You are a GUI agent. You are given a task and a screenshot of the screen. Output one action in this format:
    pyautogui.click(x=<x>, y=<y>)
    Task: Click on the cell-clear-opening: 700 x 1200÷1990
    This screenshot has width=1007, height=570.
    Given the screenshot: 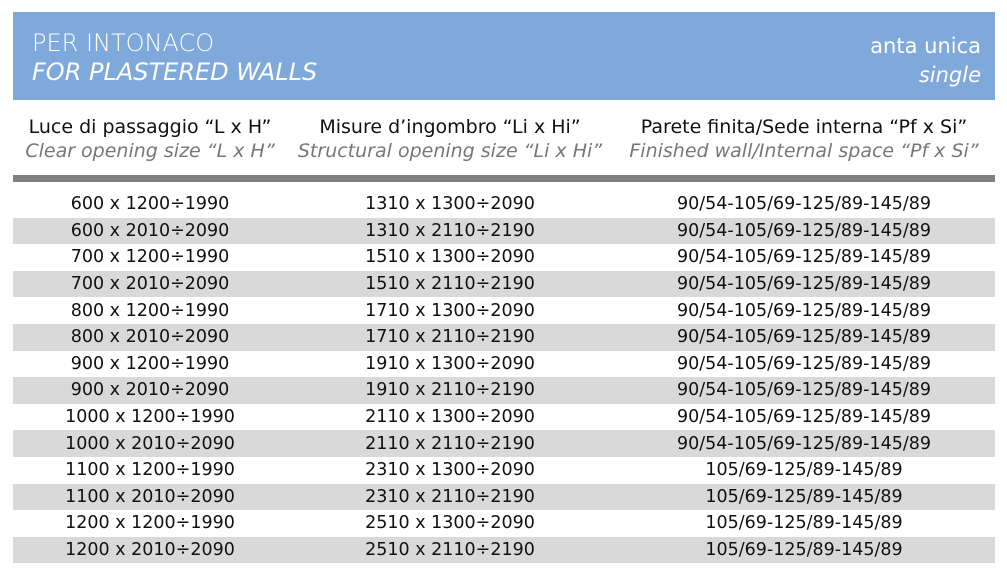 What is the action you would take?
    pyautogui.click(x=150, y=257)
    